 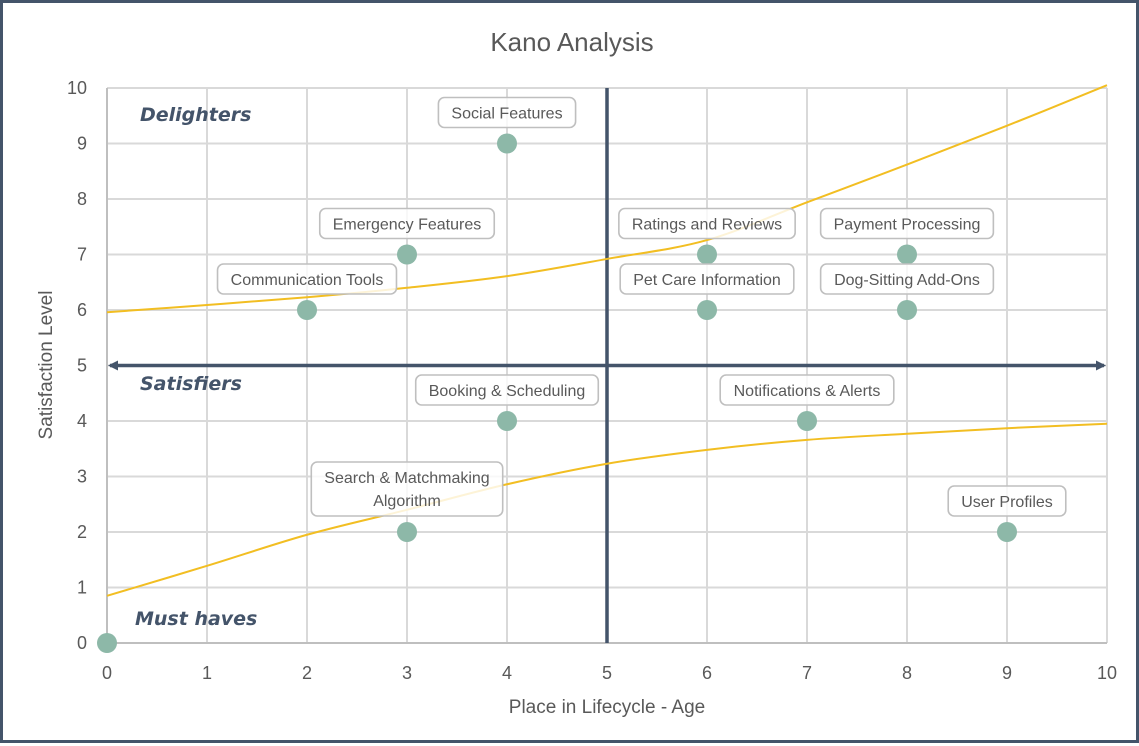 I want to click on x-tick-label: 9, so click(x=1007, y=673).